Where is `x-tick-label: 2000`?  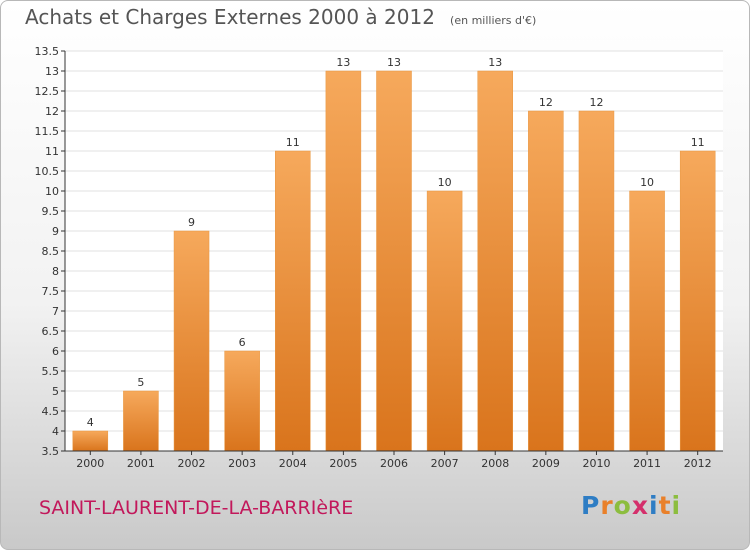 x-tick-label: 2000 is located at coordinates (90, 463).